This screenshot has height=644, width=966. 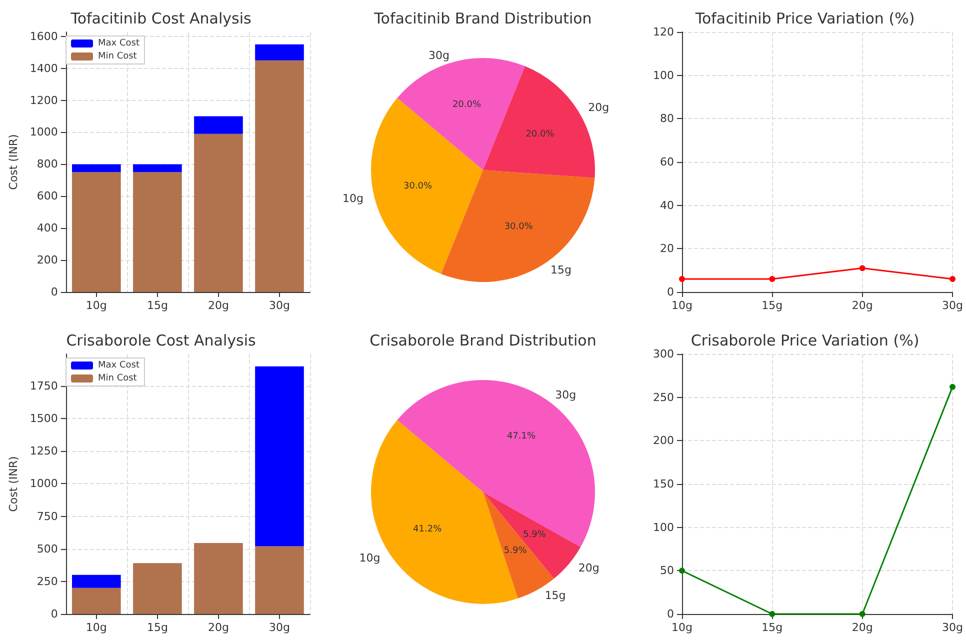 What do you see at coordinates (804, 19) in the screenshot?
I see `chart-title: Tofacitinib Price Variation (%)` at bounding box center [804, 19].